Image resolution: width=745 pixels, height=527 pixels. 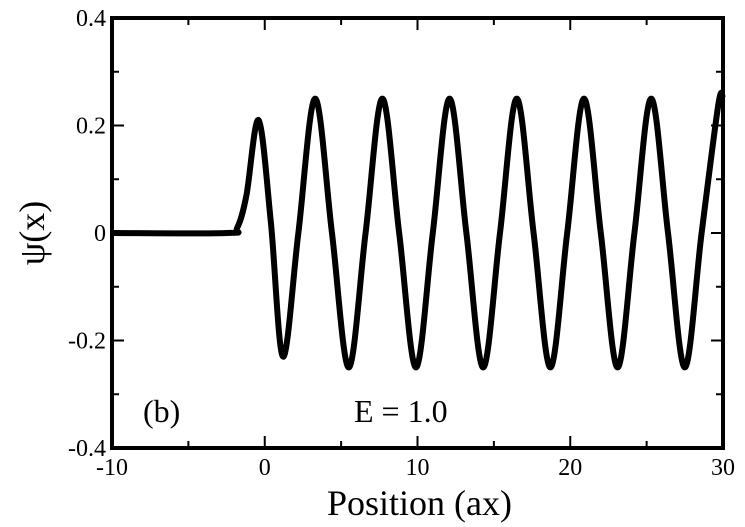 I want to click on y-tick-label: 0.4, so click(x=91, y=19).